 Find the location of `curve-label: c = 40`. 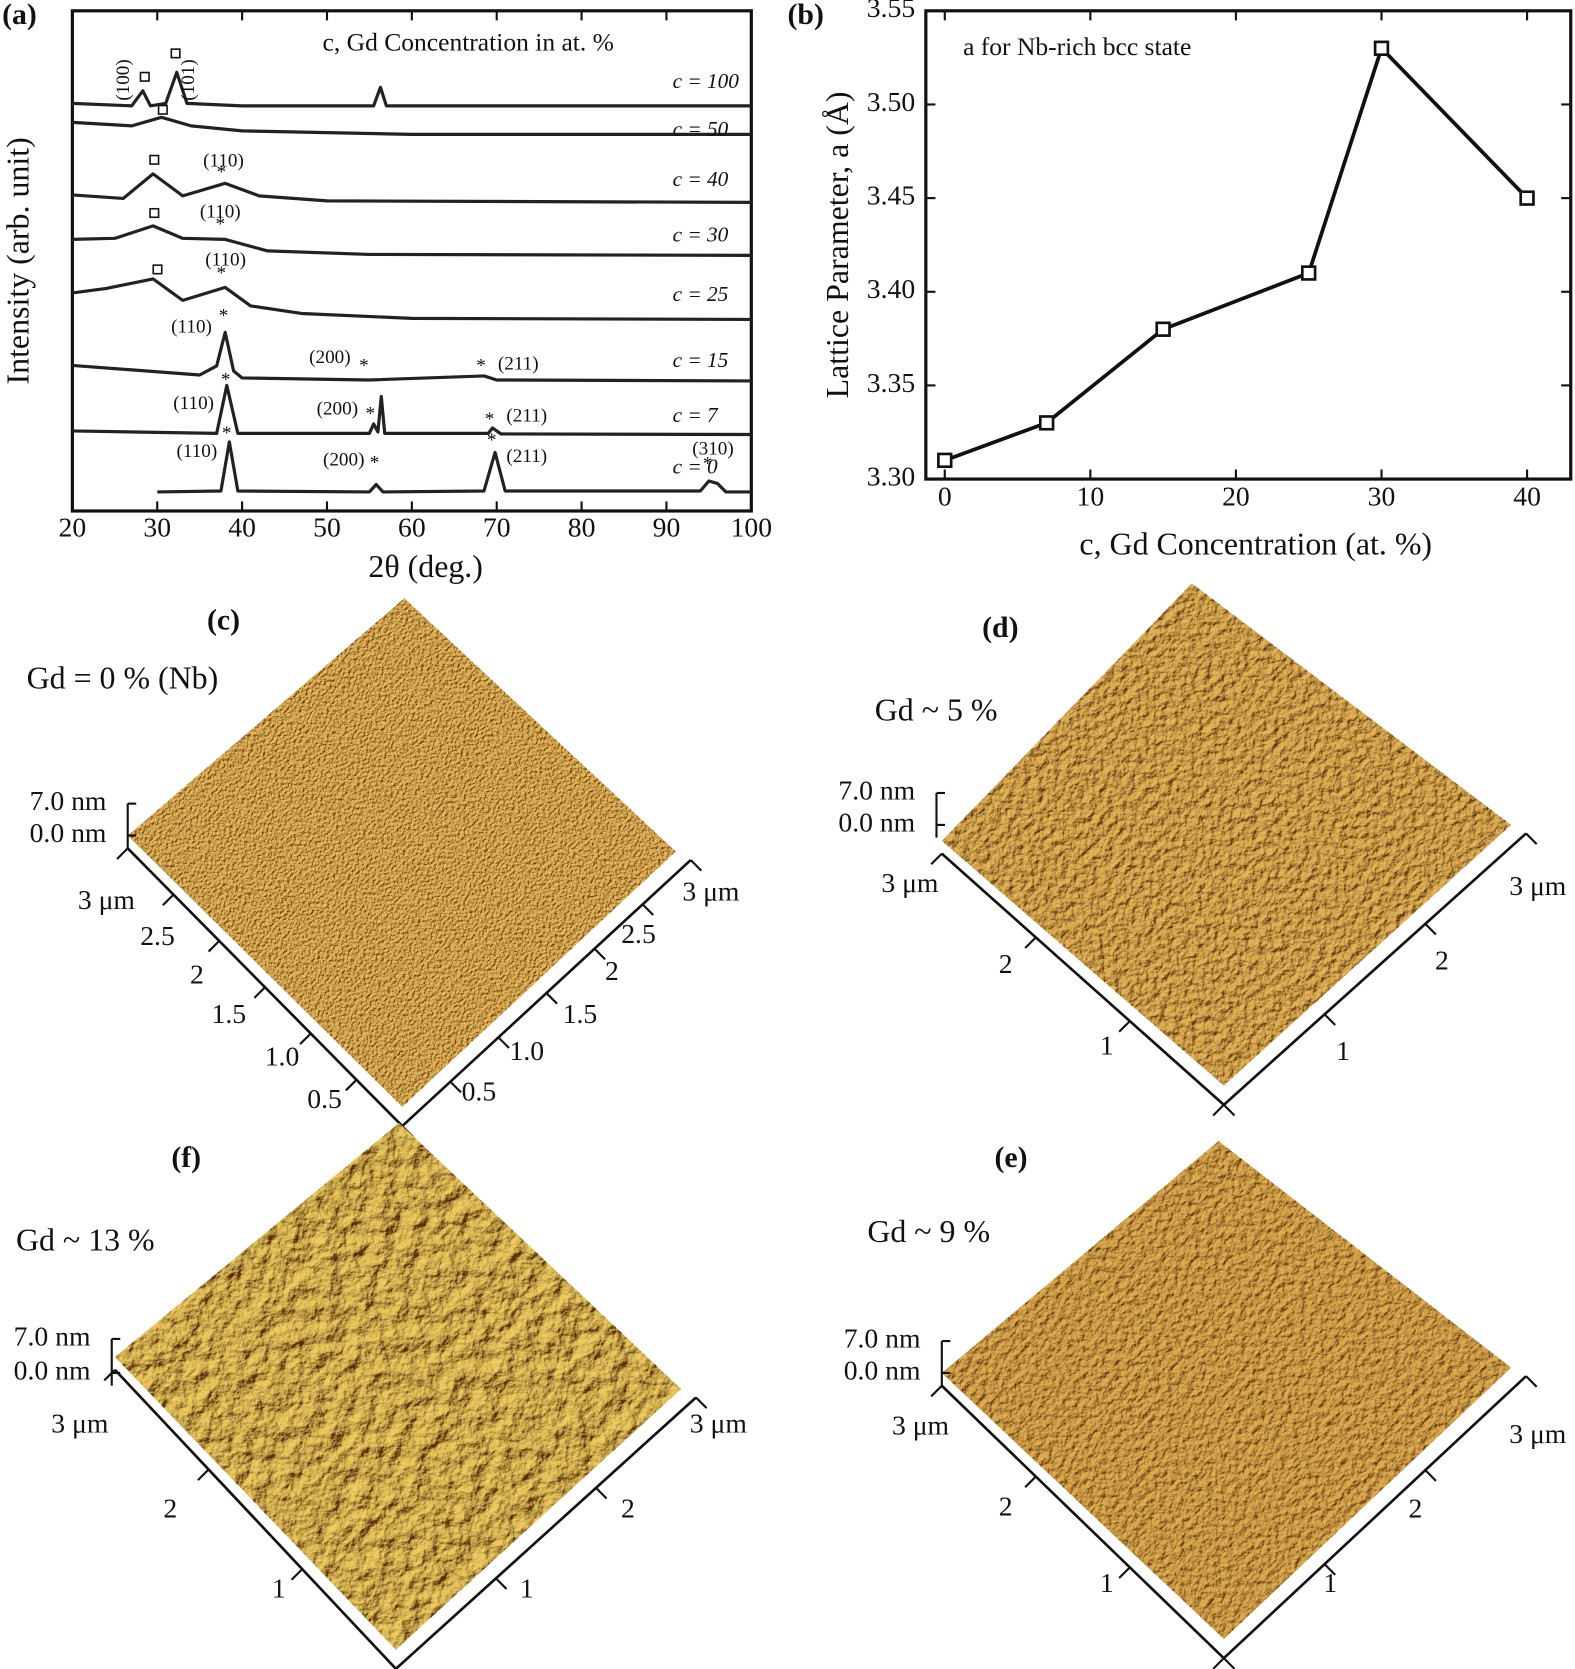

curve-label: c = 40 is located at coordinates (701, 179).